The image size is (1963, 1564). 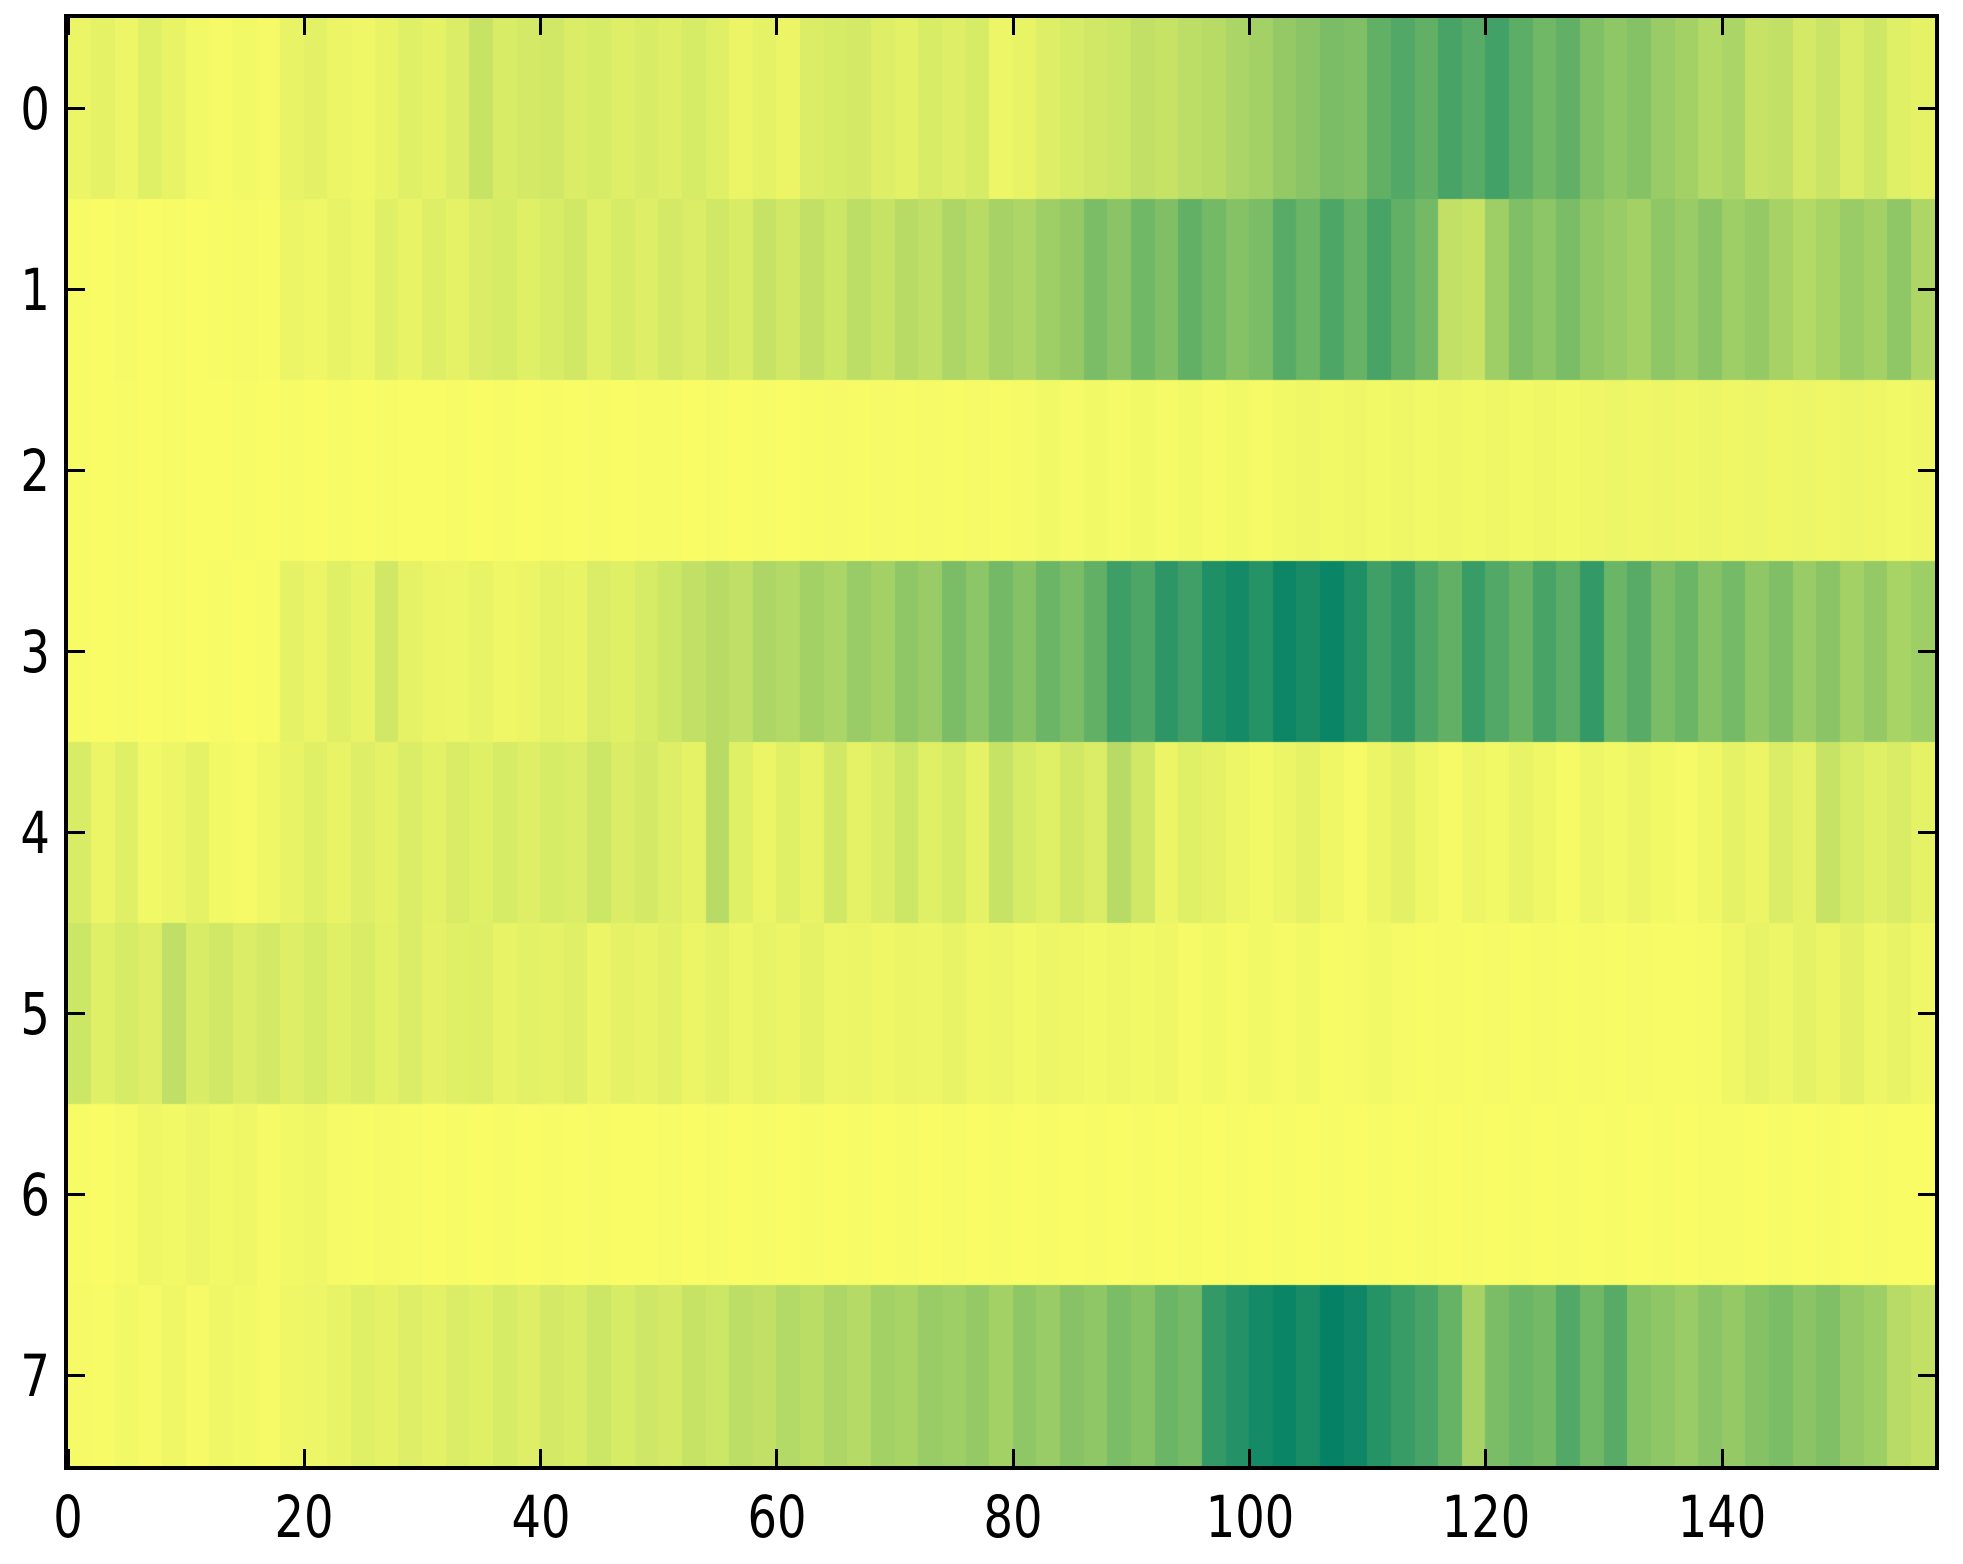 What do you see at coordinates (35, 289) in the screenshot?
I see `y-tick-label: 1` at bounding box center [35, 289].